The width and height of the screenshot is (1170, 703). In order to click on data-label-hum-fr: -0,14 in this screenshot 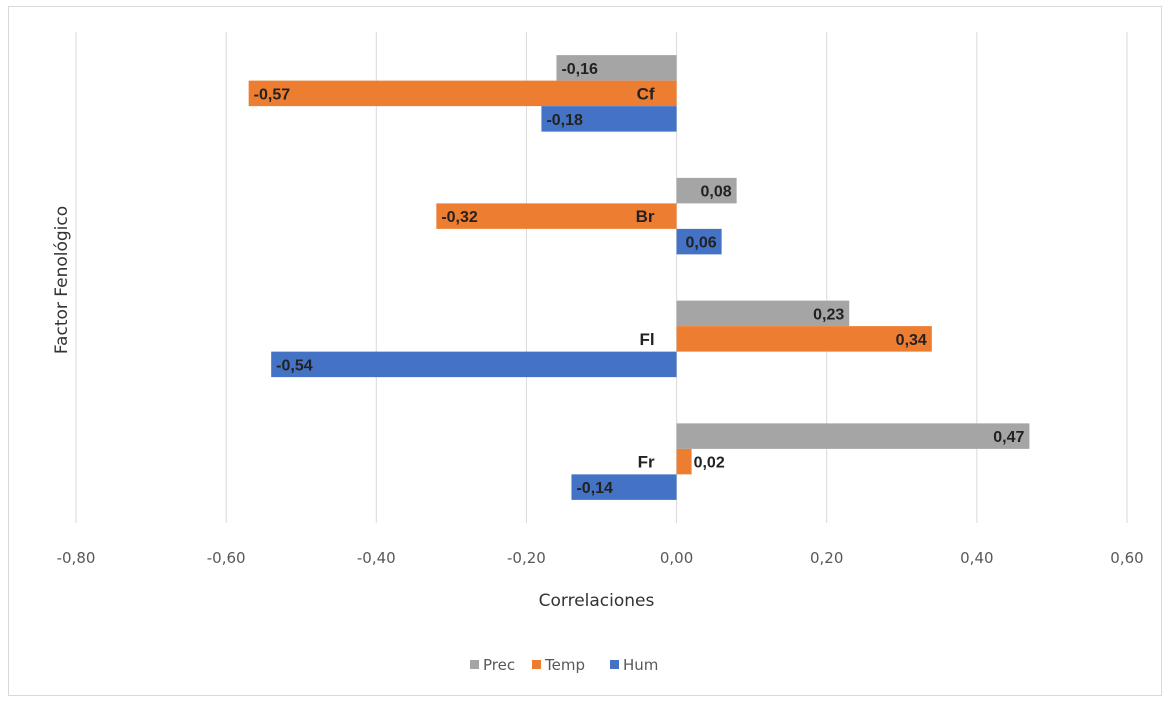, I will do `click(594, 488)`.